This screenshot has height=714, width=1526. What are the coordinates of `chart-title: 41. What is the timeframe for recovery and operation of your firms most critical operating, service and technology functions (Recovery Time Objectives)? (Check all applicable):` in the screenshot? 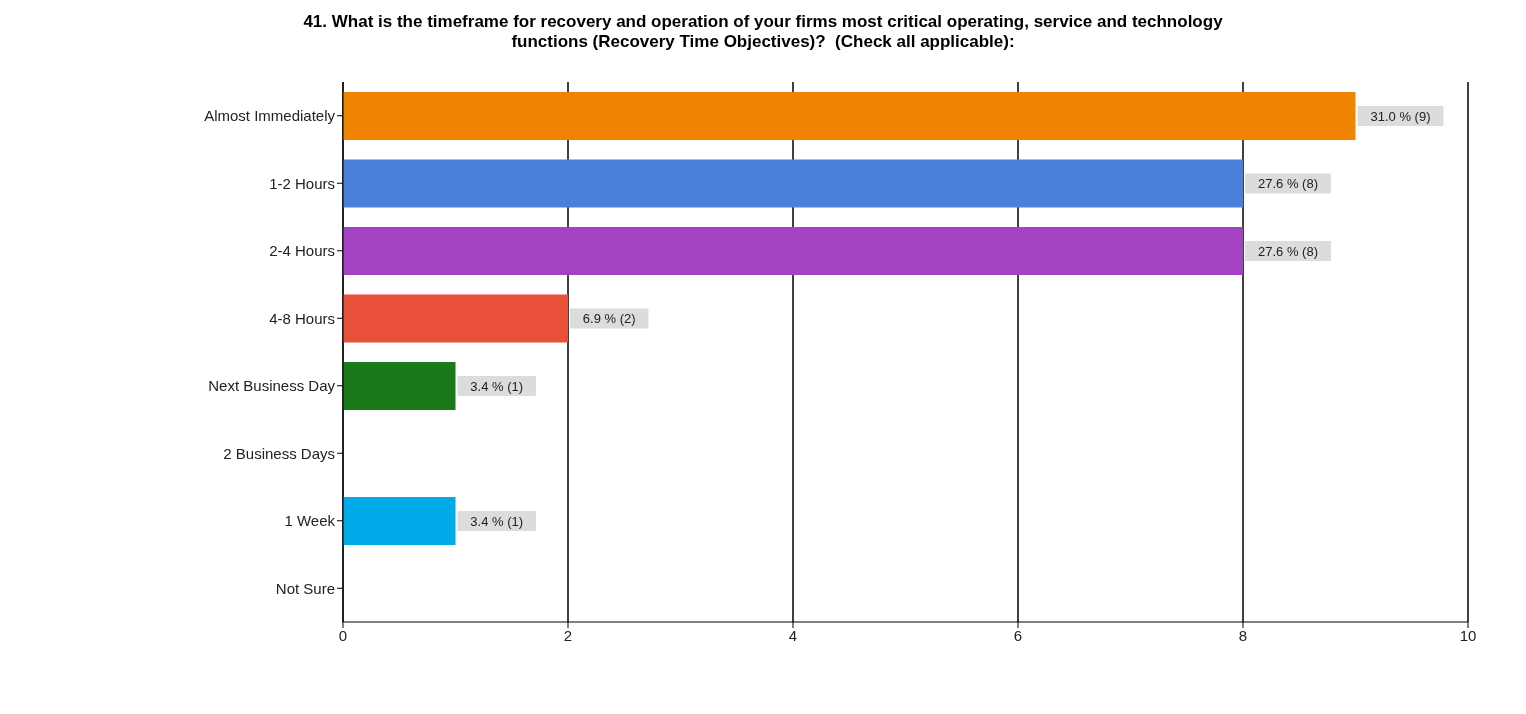 It's located at (763, 31).